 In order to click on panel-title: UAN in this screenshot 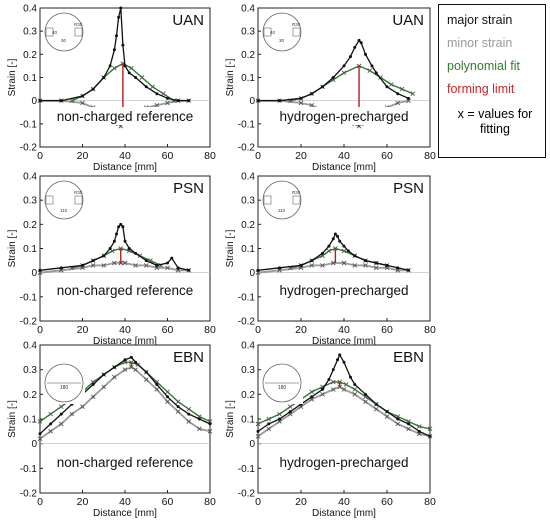, I will do `click(188, 20)`.